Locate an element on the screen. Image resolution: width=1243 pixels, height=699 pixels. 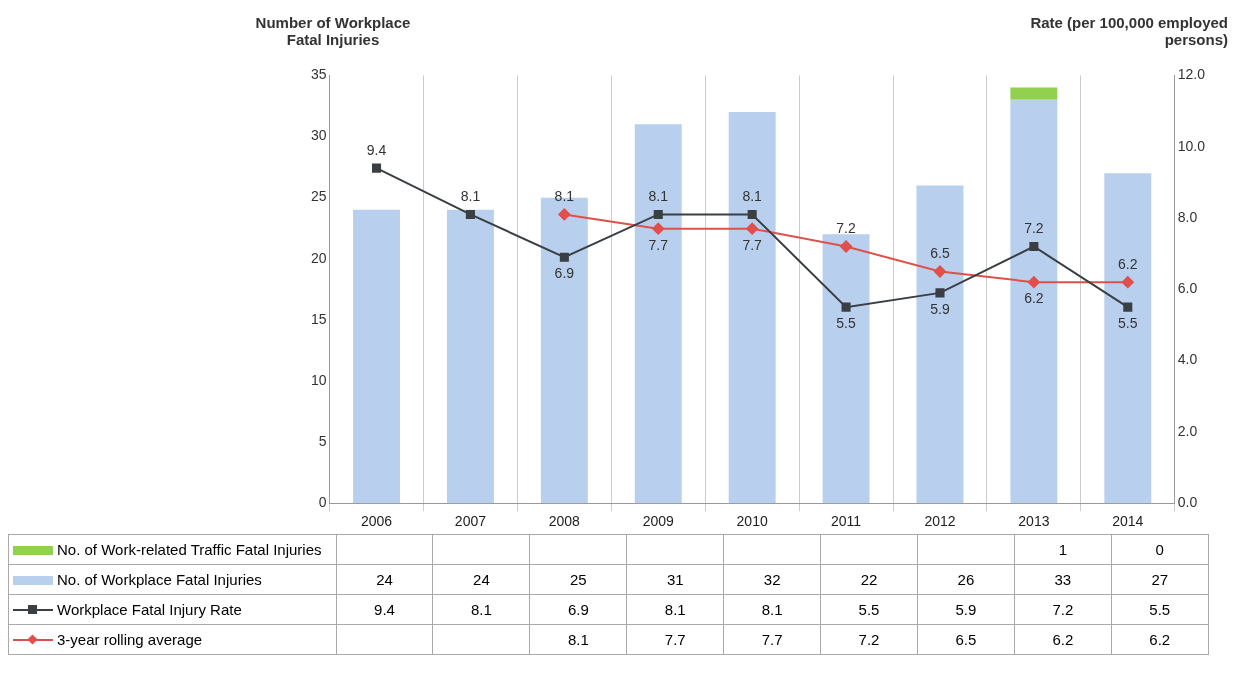
y-tick-label: 5 is located at coordinates (322, 440).